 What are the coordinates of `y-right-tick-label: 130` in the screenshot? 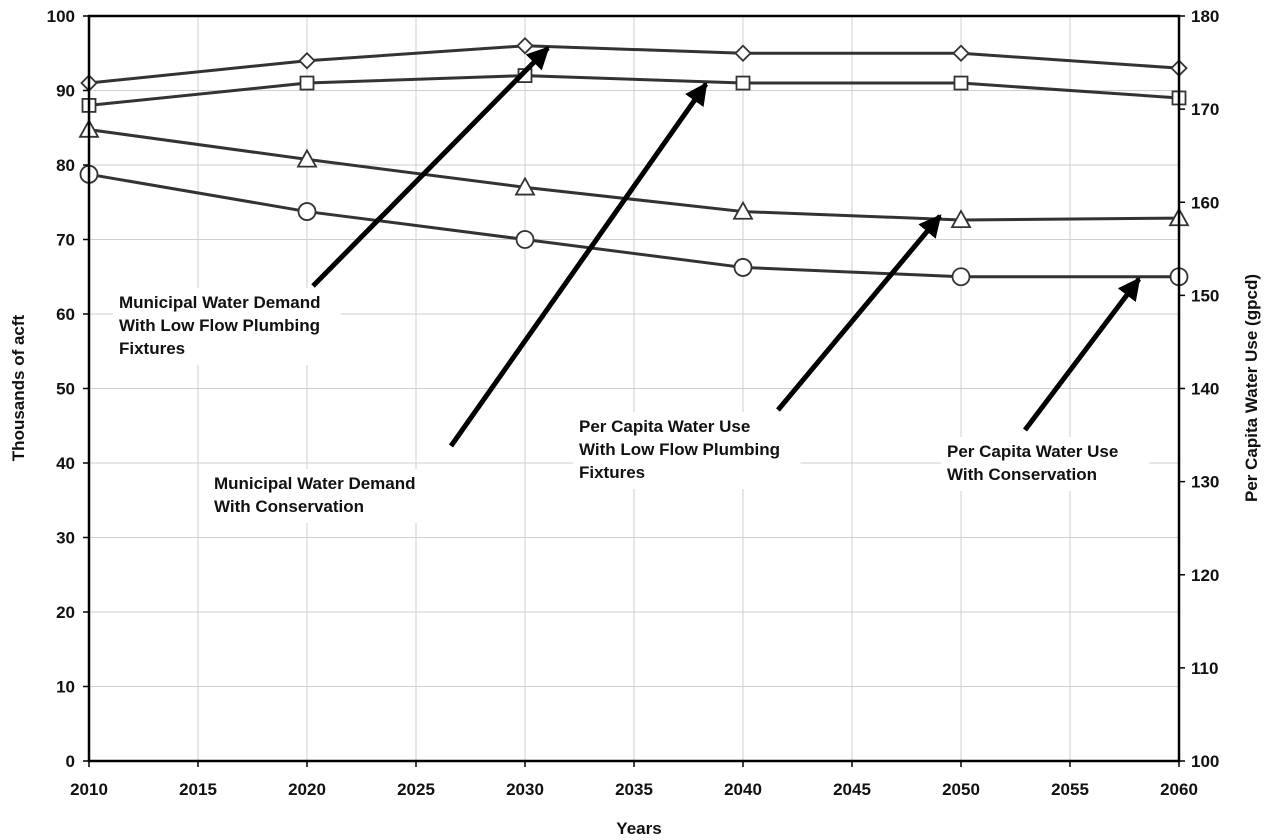 It's located at (1205, 482).